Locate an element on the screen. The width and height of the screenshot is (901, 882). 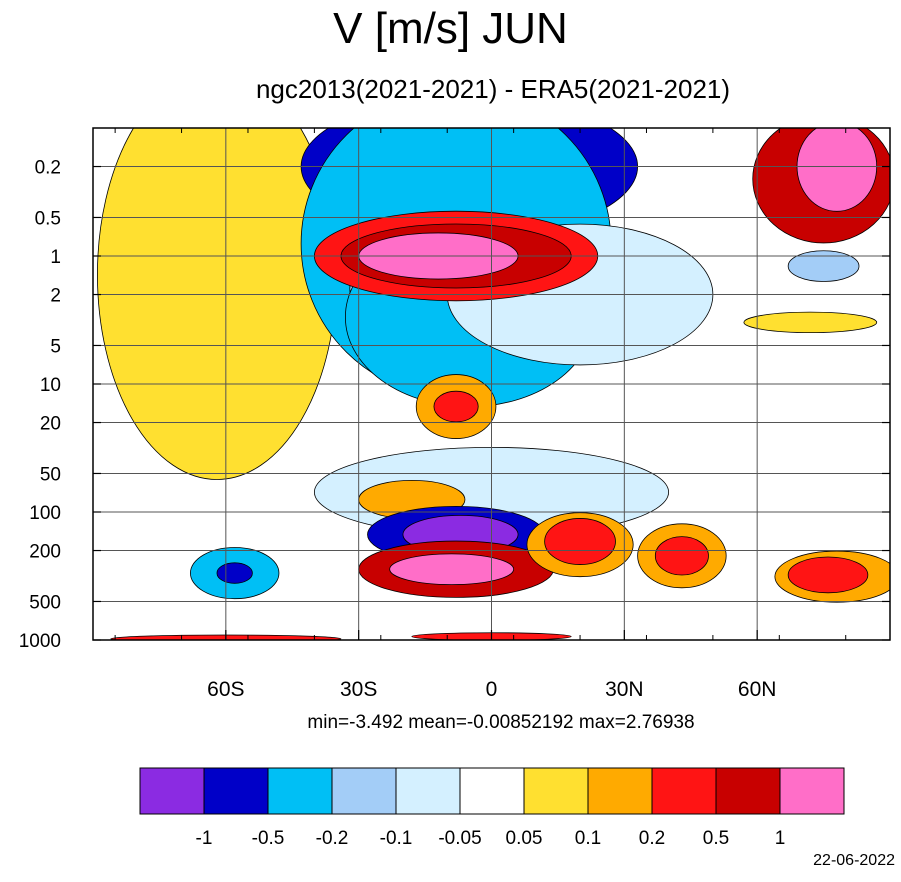
stats-line: min=-3.492 mean=-0.00852192 max=2.76938 is located at coordinates (501, 722).